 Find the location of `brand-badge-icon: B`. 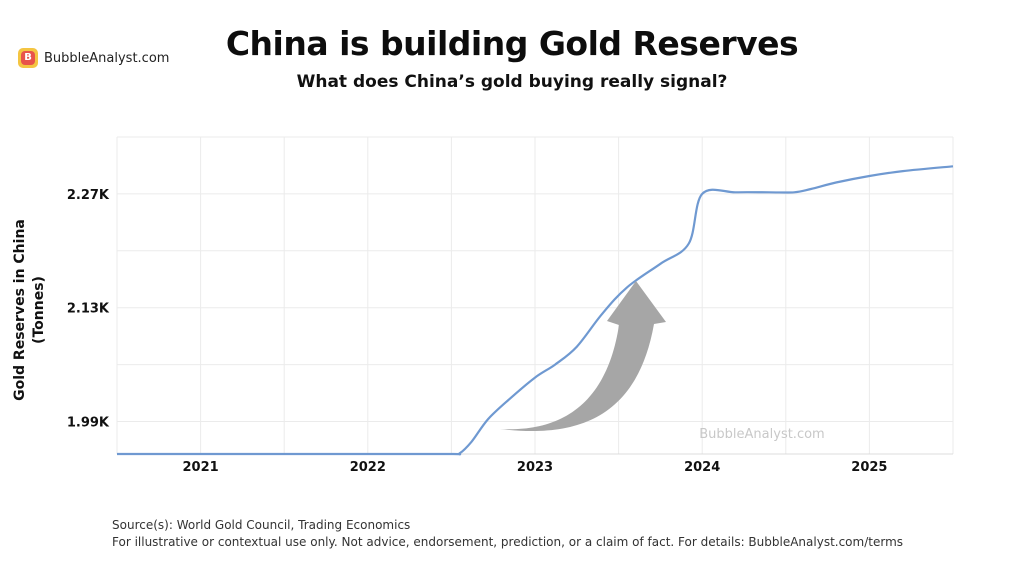

brand-badge-icon: B is located at coordinates (28, 58).